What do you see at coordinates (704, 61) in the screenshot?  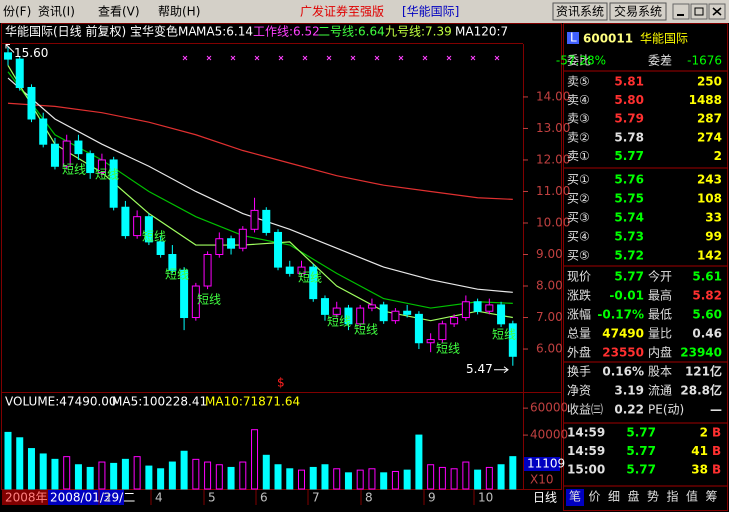 I see `order-ratio: -1676` at bounding box center [704, 61].